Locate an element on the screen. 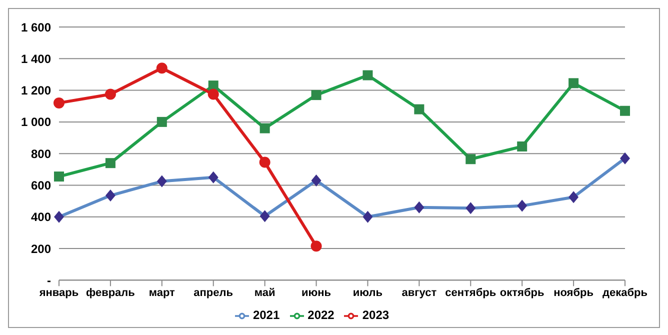 This screenshot has height=335, width=668. x-tick-label: ноябрь is located at coordinates (574, 292).